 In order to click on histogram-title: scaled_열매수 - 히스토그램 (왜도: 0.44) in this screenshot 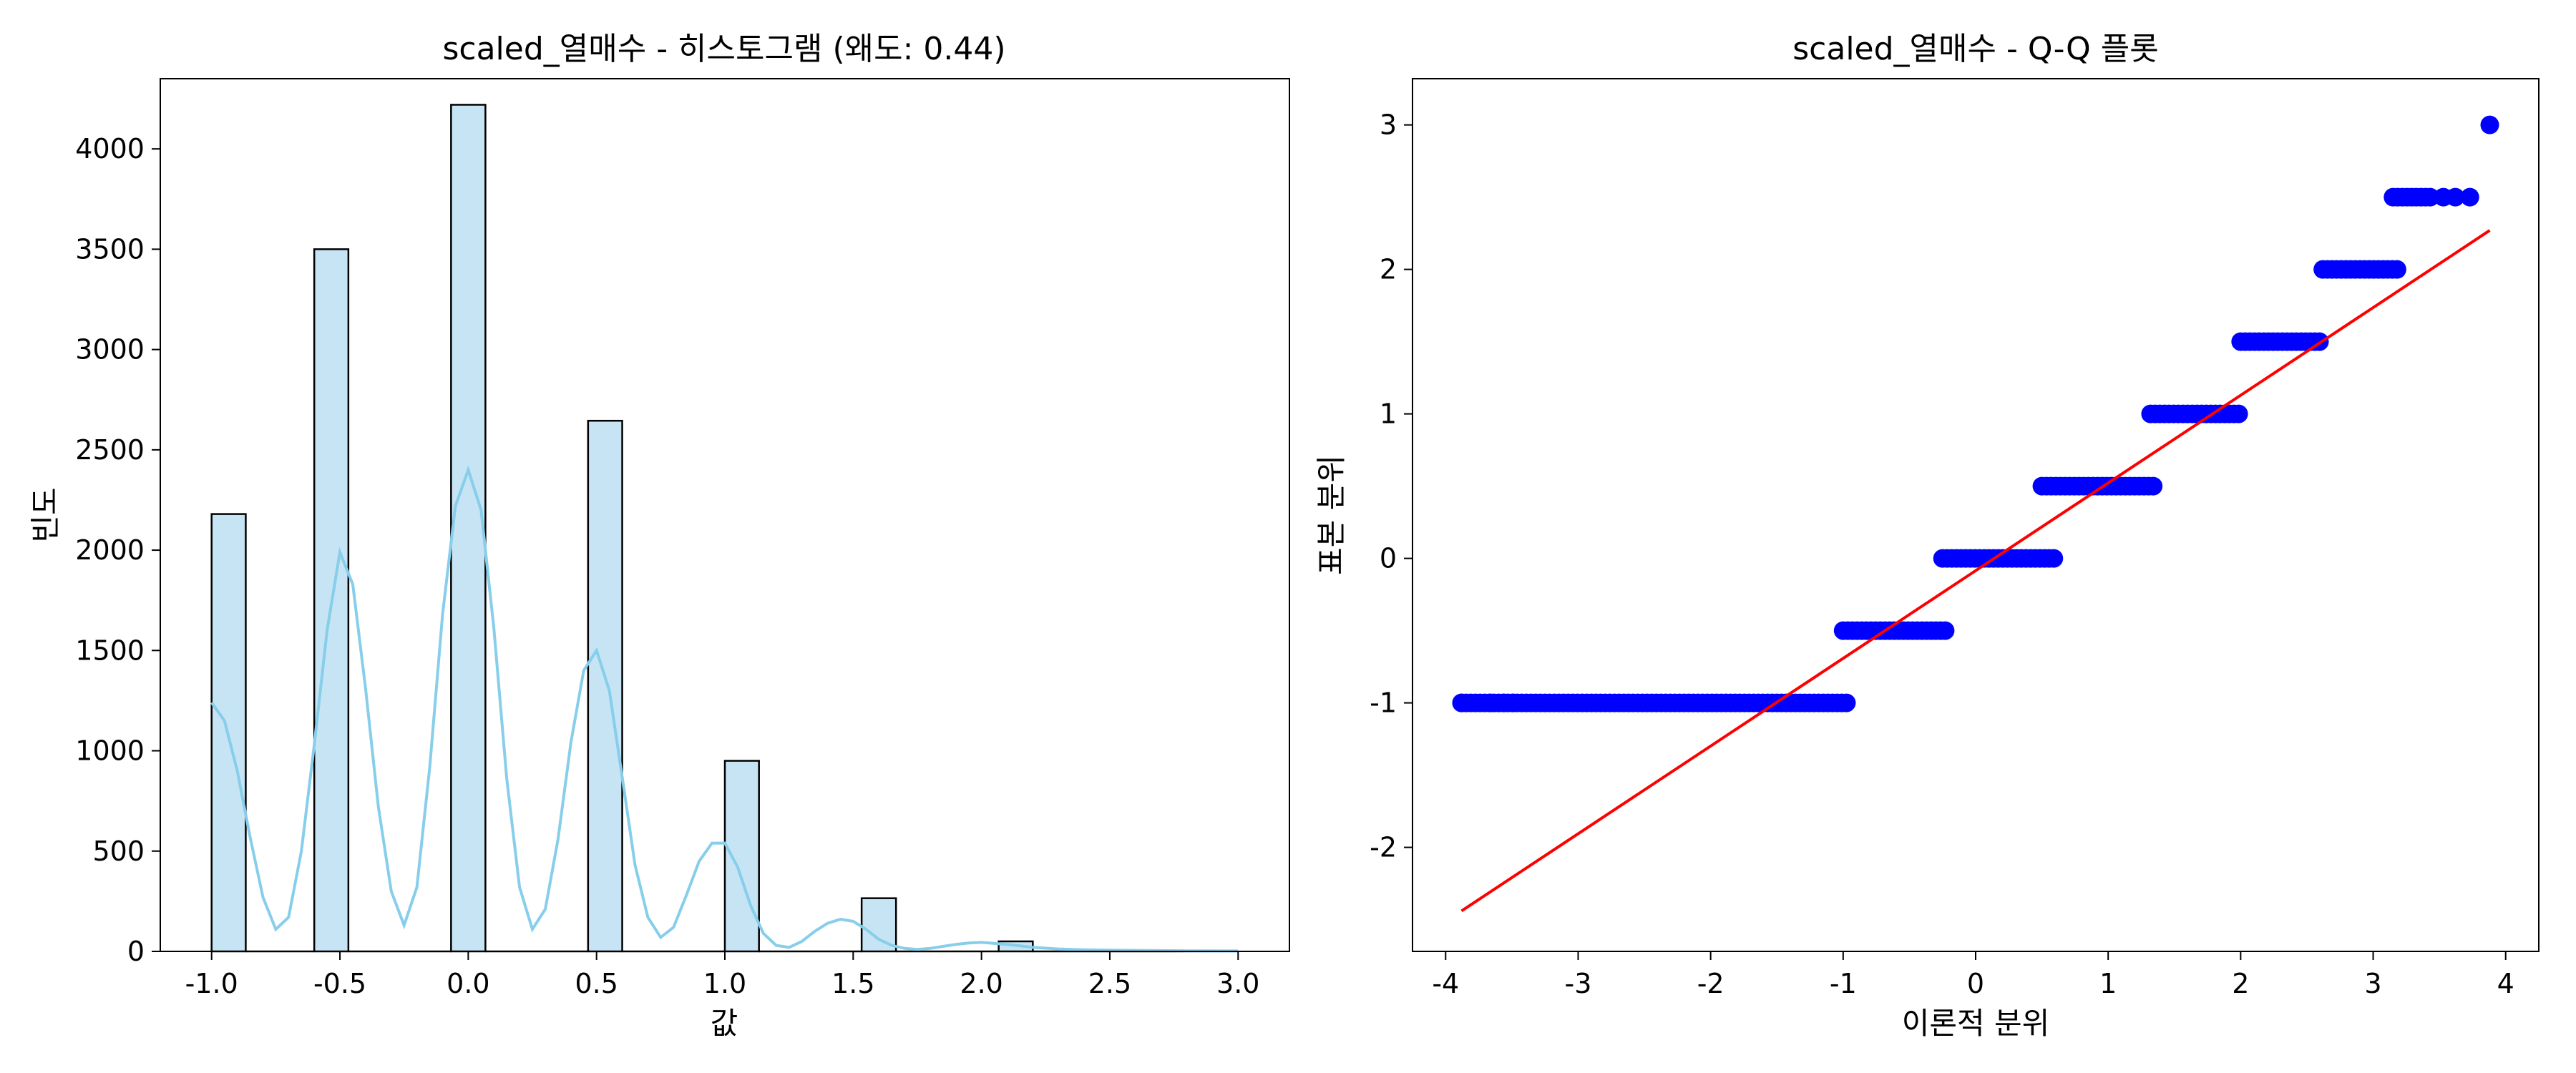, I will do `click(723, 49)`.